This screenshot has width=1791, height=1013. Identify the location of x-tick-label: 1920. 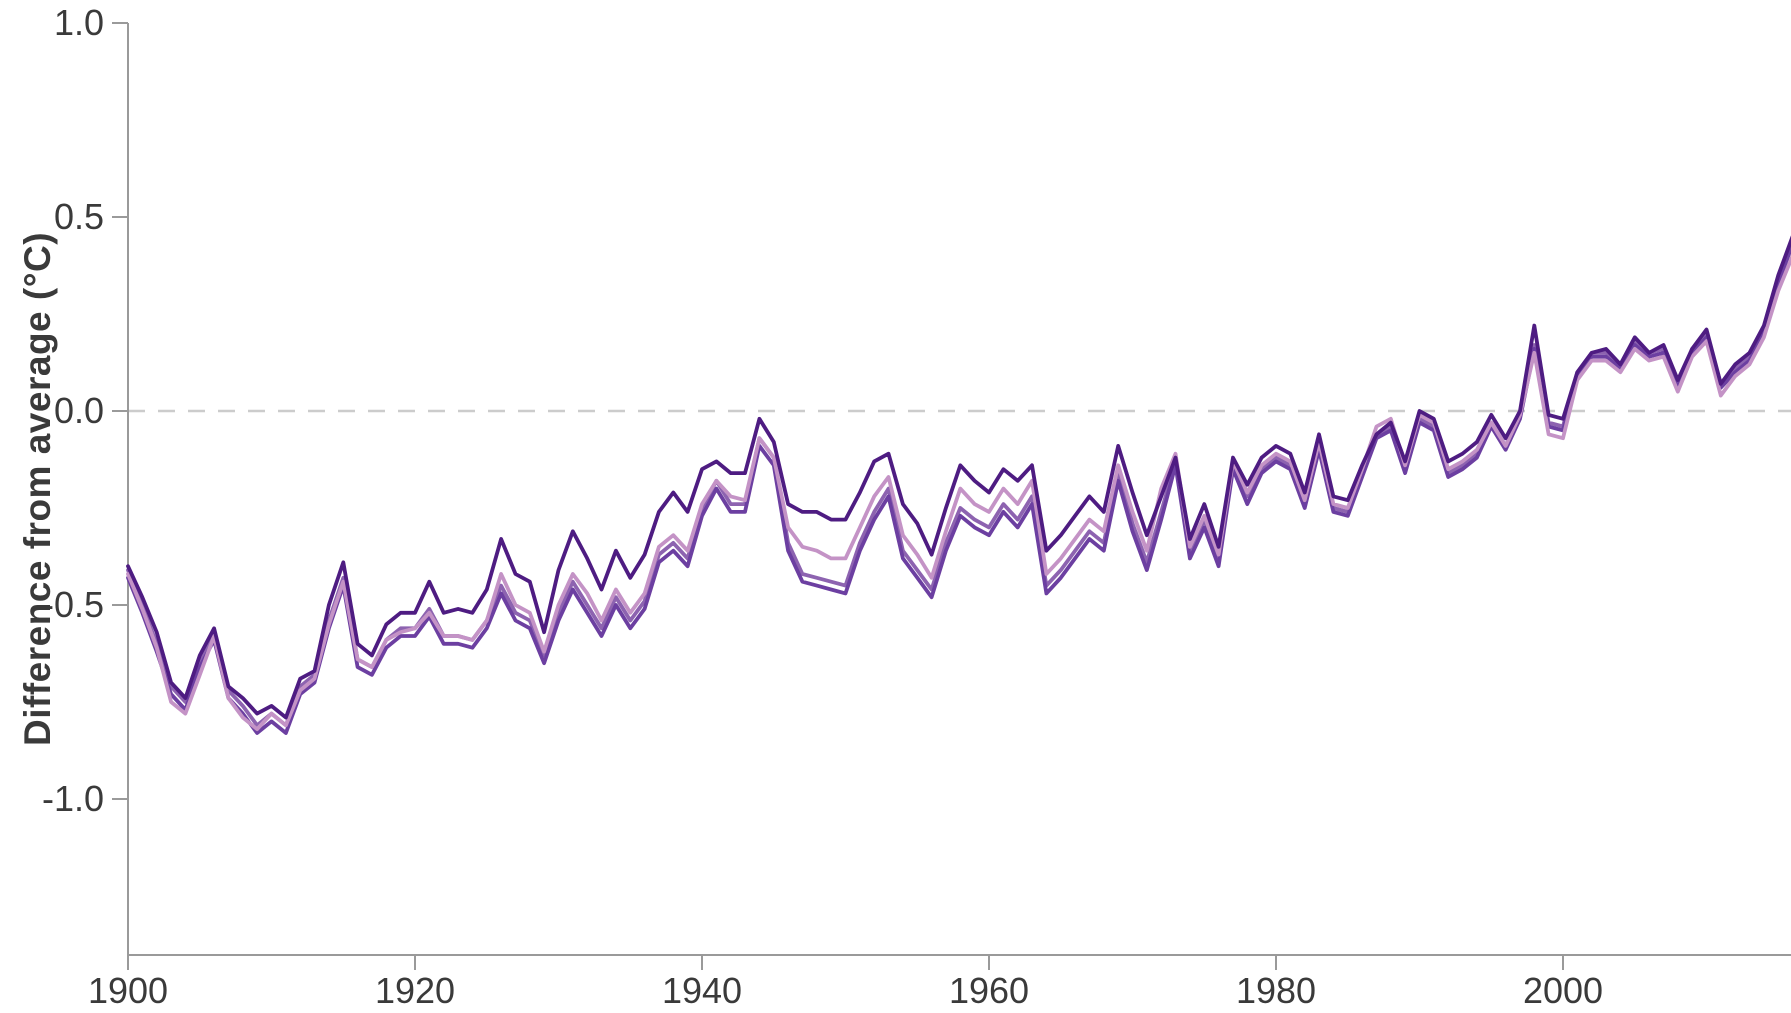
(415, 989).